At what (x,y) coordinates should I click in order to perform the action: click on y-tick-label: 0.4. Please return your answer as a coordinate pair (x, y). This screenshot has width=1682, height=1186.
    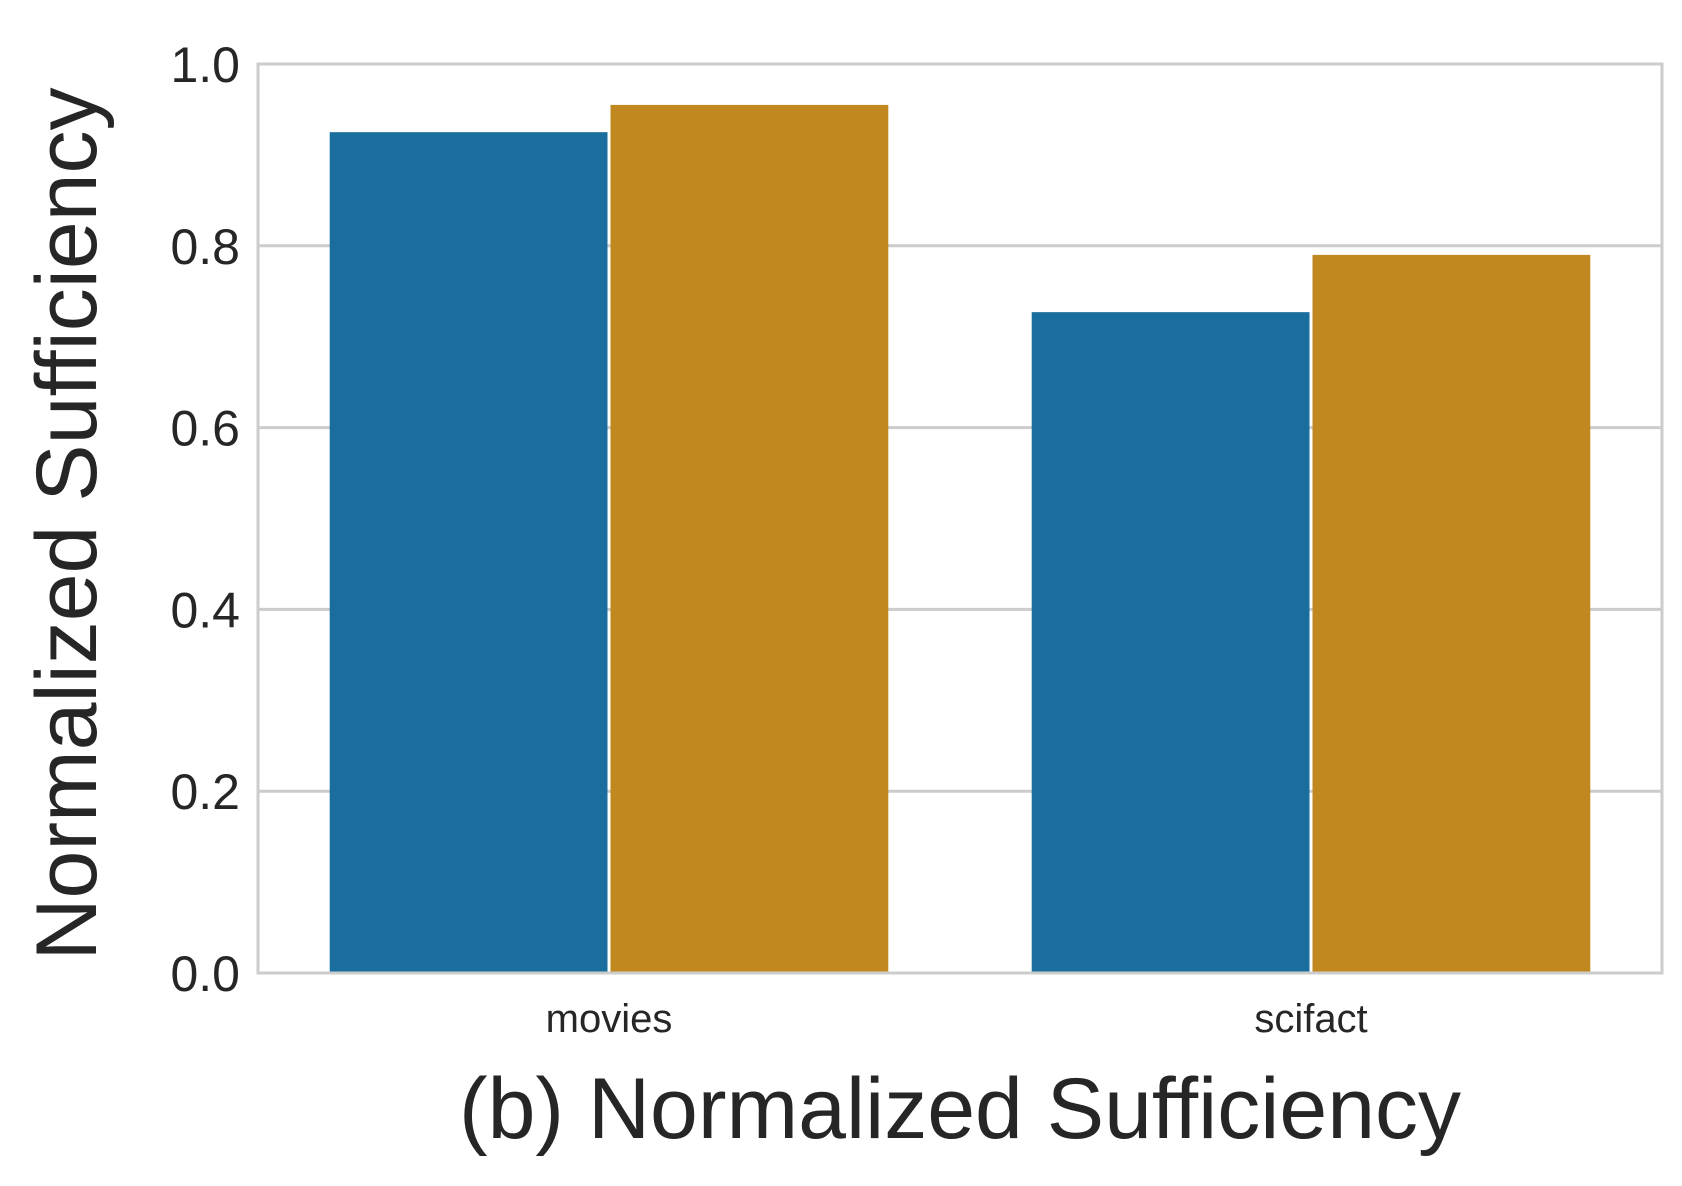
    Looking at the image, I should click on (205, 610).